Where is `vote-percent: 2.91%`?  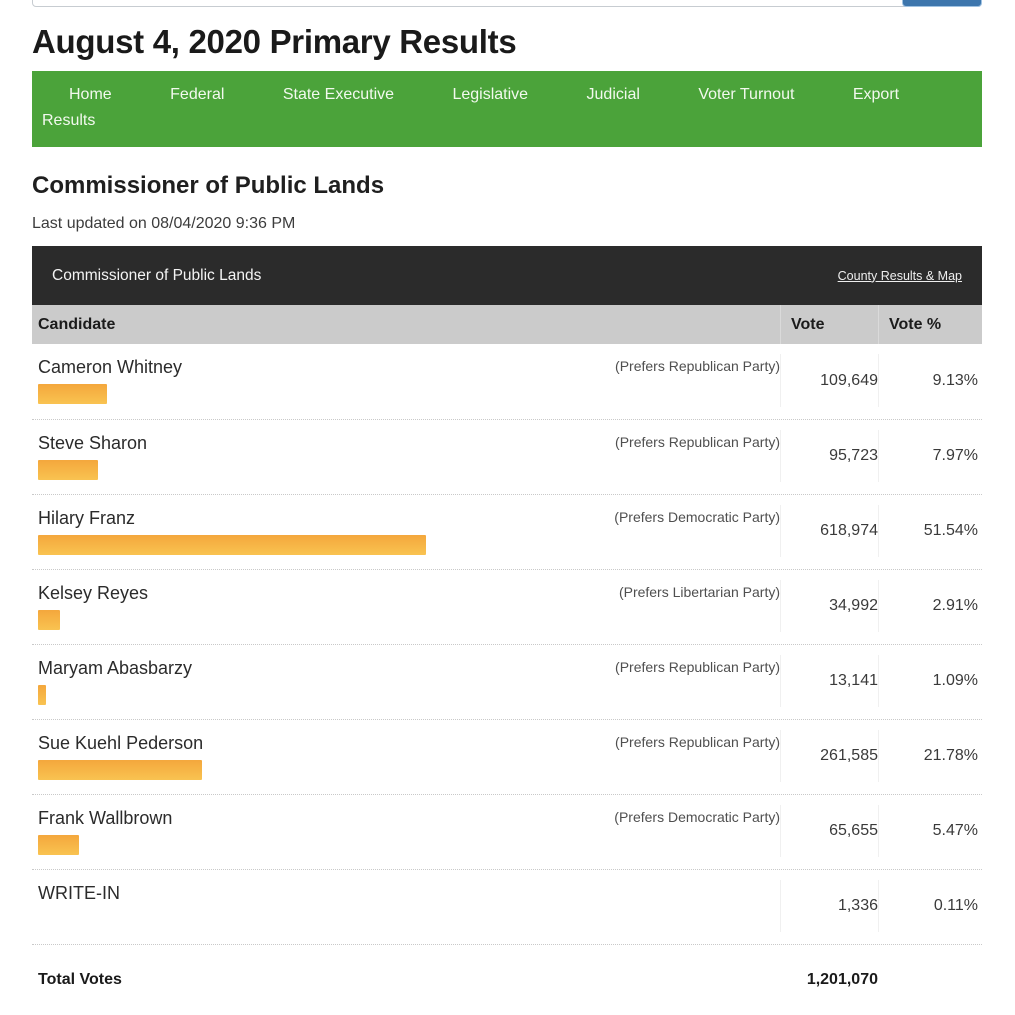
vote-percent: 2.91% is located at coordinates (928, 606).